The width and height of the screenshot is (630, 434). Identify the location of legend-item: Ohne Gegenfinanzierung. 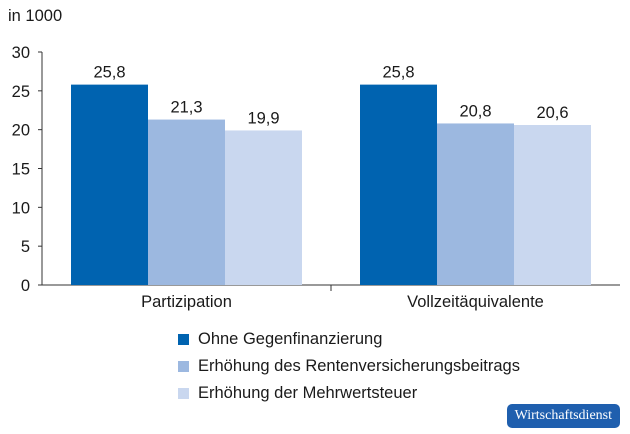
(349, 339).